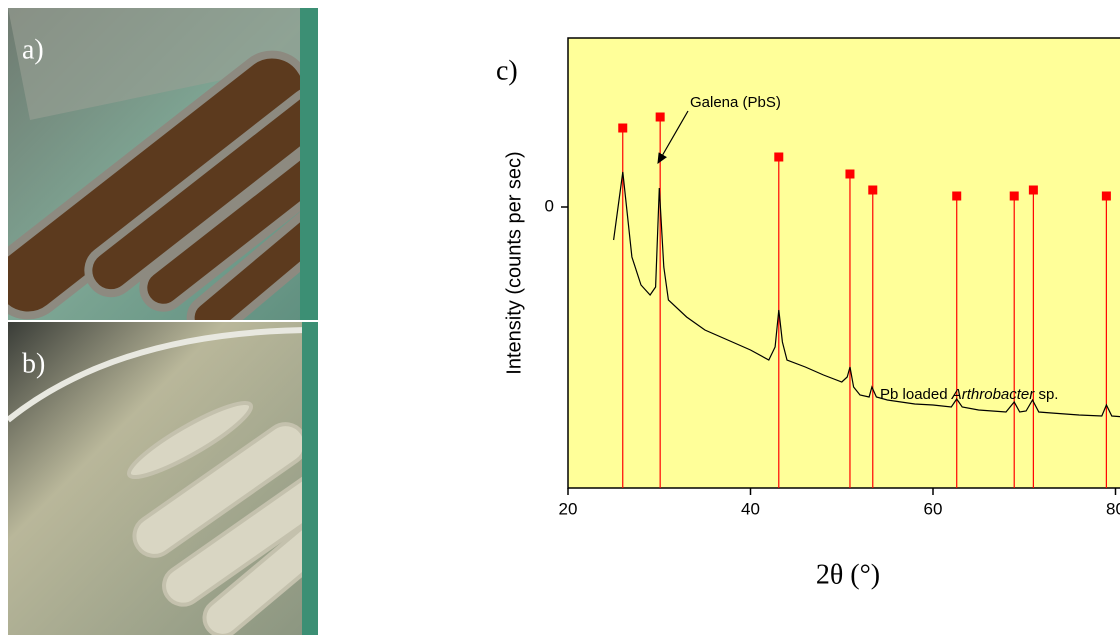 Image resolution: width=1120 pixels, height=635 pixels. What do you see at coordinates (673, 137) in the screenshot?
I see `annotation-arrow` at bounding box center [673, 137].